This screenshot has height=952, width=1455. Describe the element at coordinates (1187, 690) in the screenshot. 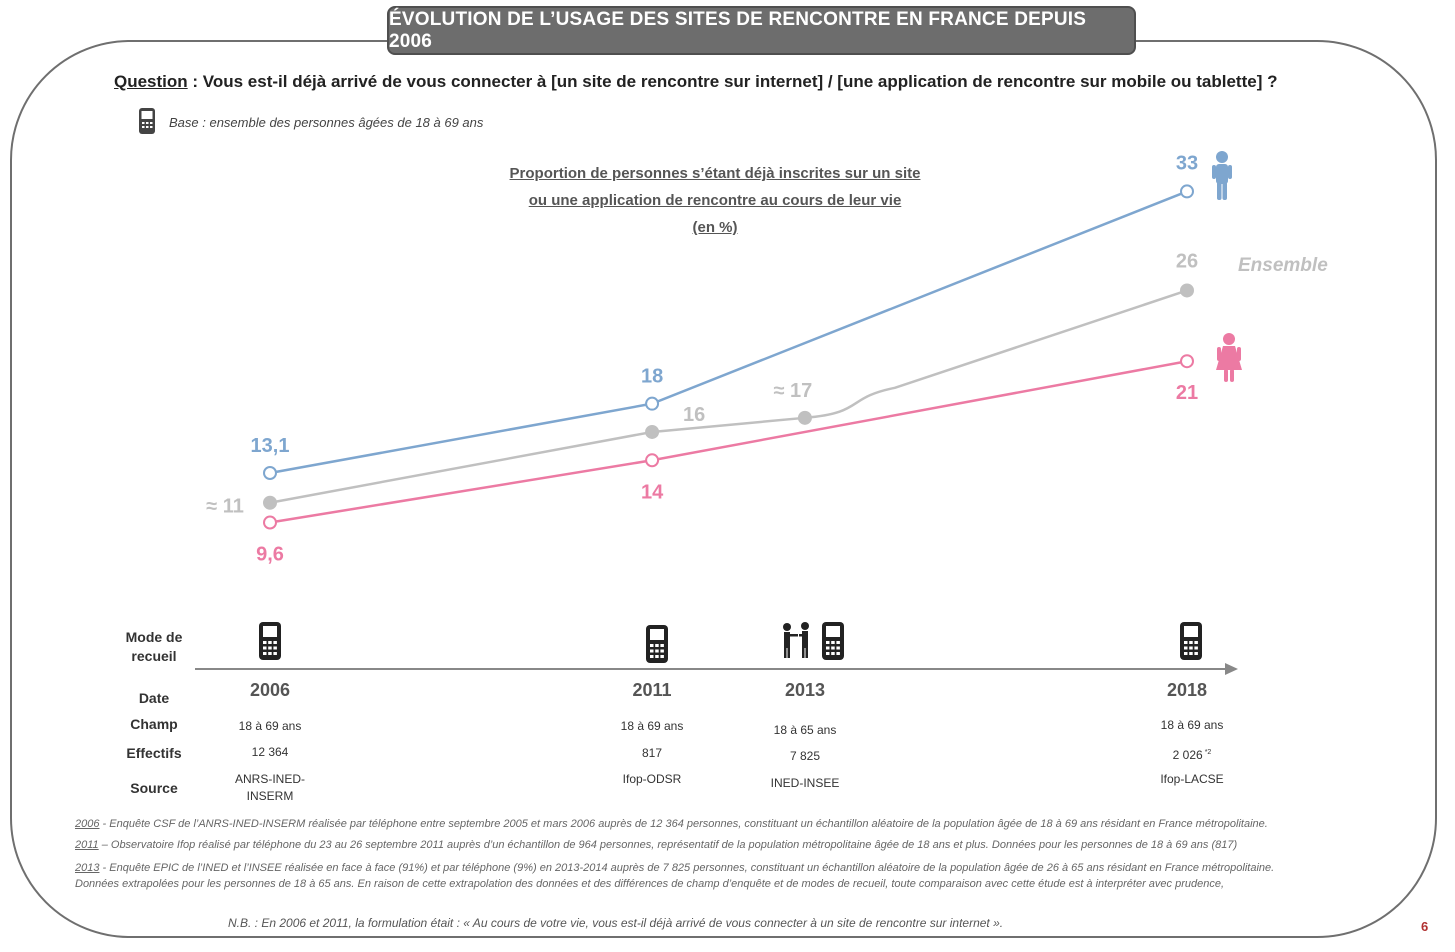

I see `date-2018: 2018` at that location.